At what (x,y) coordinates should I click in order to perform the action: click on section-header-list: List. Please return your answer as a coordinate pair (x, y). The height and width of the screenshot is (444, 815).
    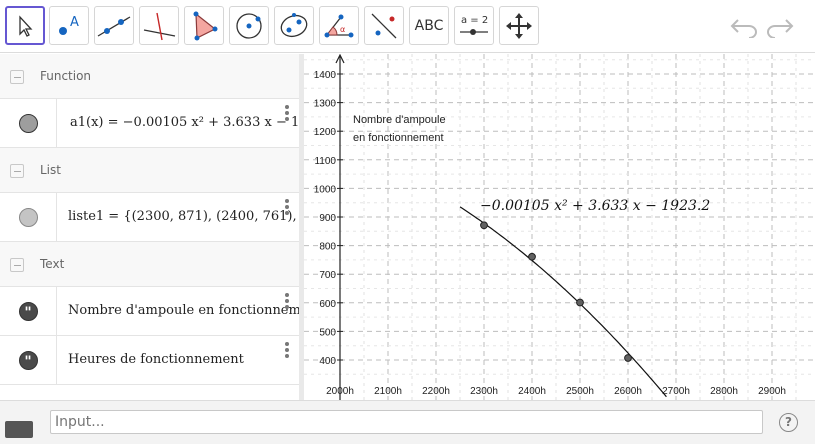
    Looking at the image, I should click on (149, 170).